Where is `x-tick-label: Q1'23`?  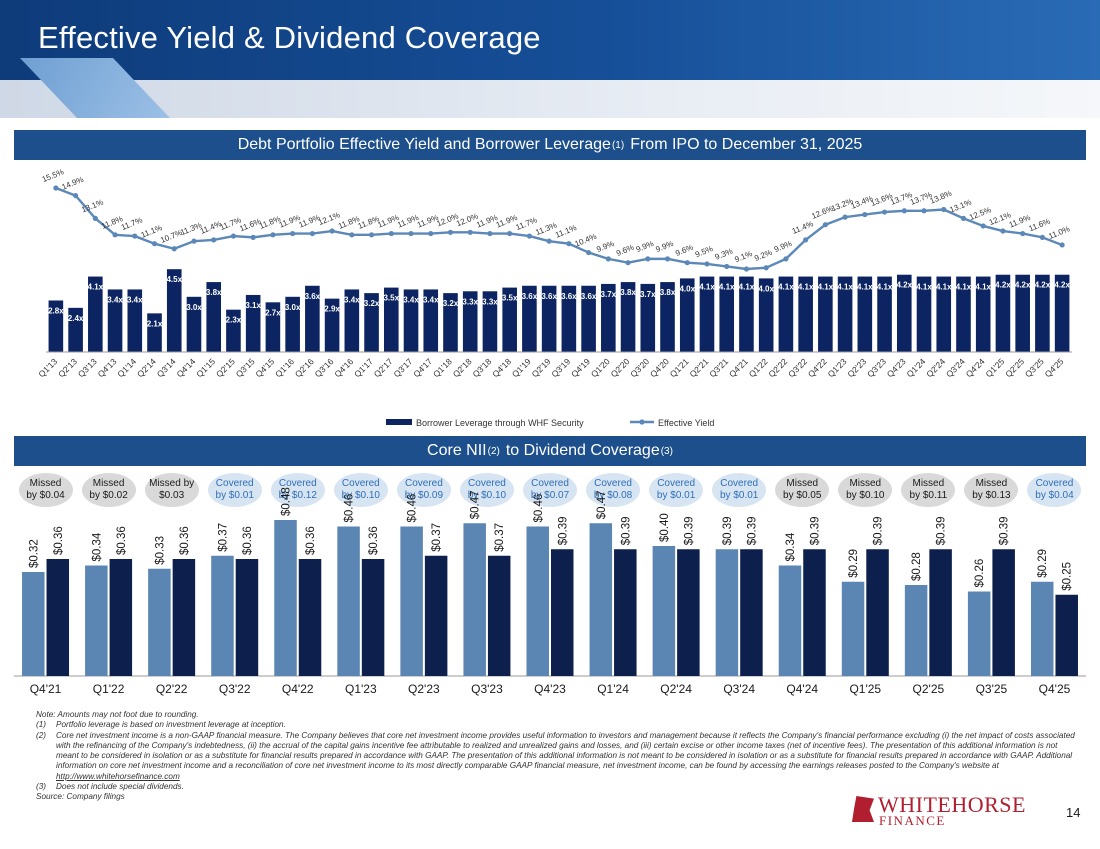
x-tick-label: Q1'23 is located at coordinates (837, 367).